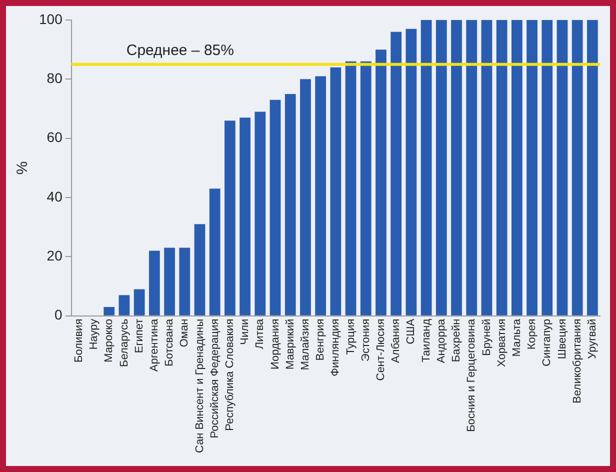  I want to click on x-tick-label: Республика Словакия, so click(230, 374).